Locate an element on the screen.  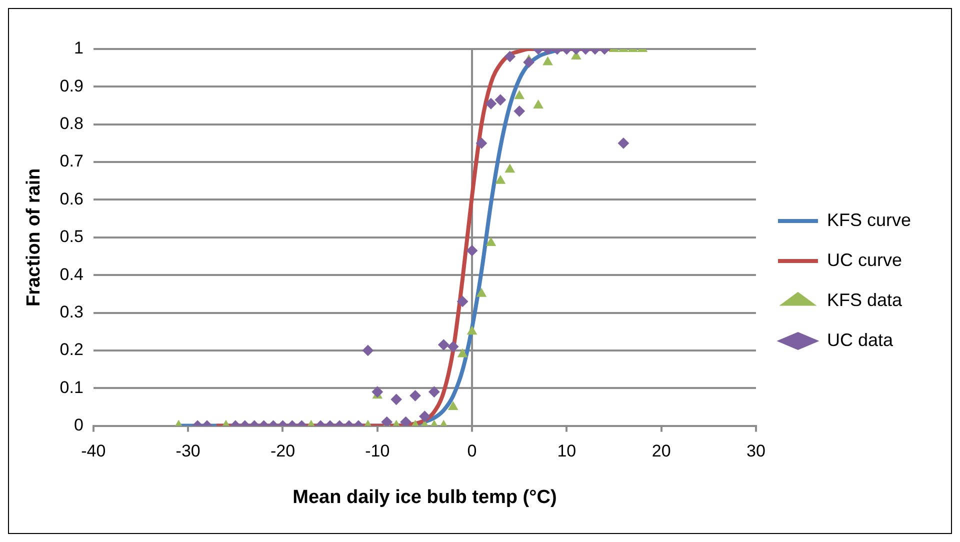
x-tick-label: -20 is located at coordinates (283, 451).